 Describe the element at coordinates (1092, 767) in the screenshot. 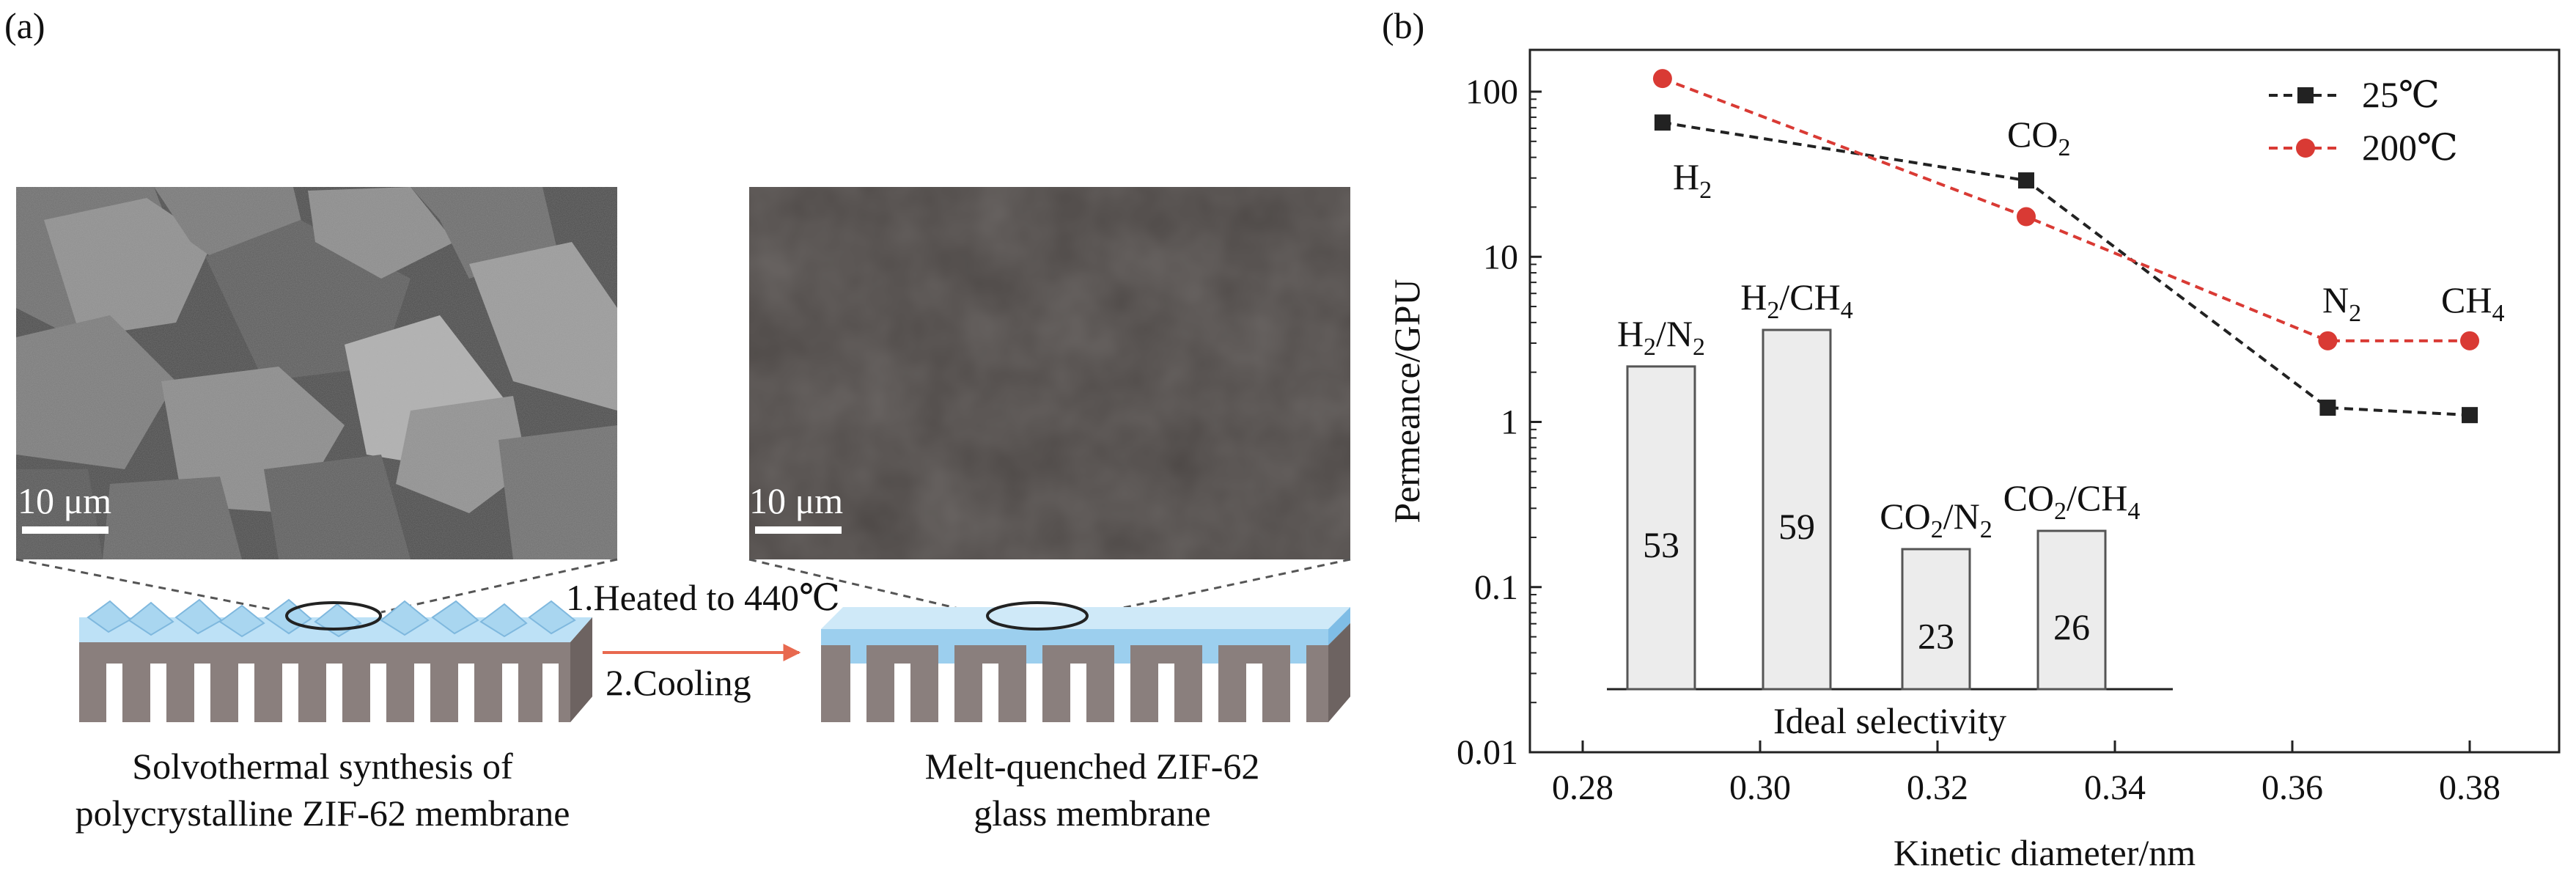

I see `caption-right-line1: Melt-quenched ZIF-62` at that location.